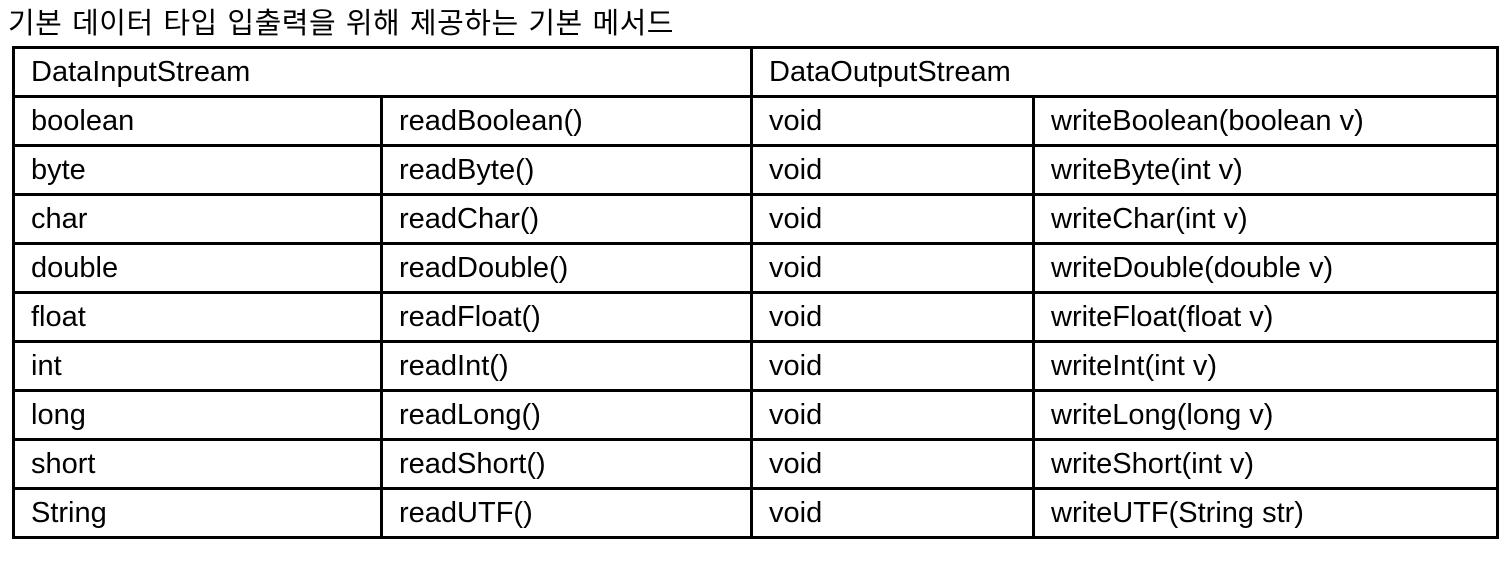 This screenshot has height=588, width=1510. Describe the element at coordinates (197, 268) in the screenshot. I see `input-type-cell: double` at that location.